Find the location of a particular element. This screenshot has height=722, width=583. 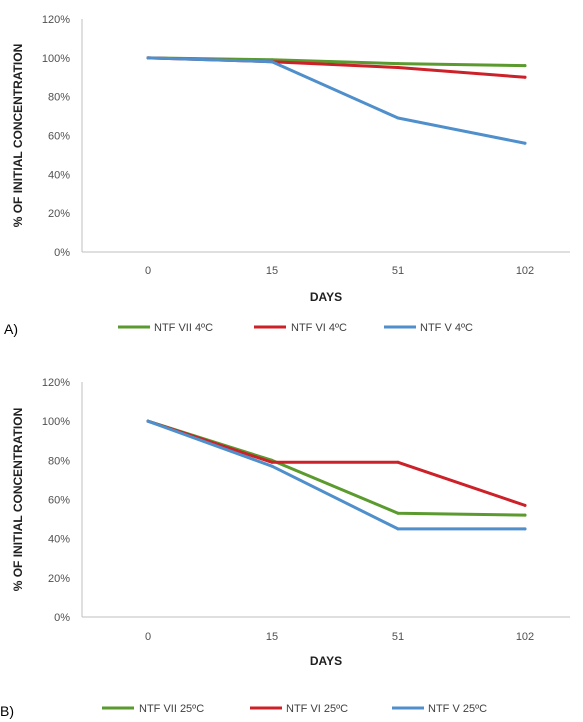

chart-a-x-tick-label: 51 is located at coordinates (398, 271).